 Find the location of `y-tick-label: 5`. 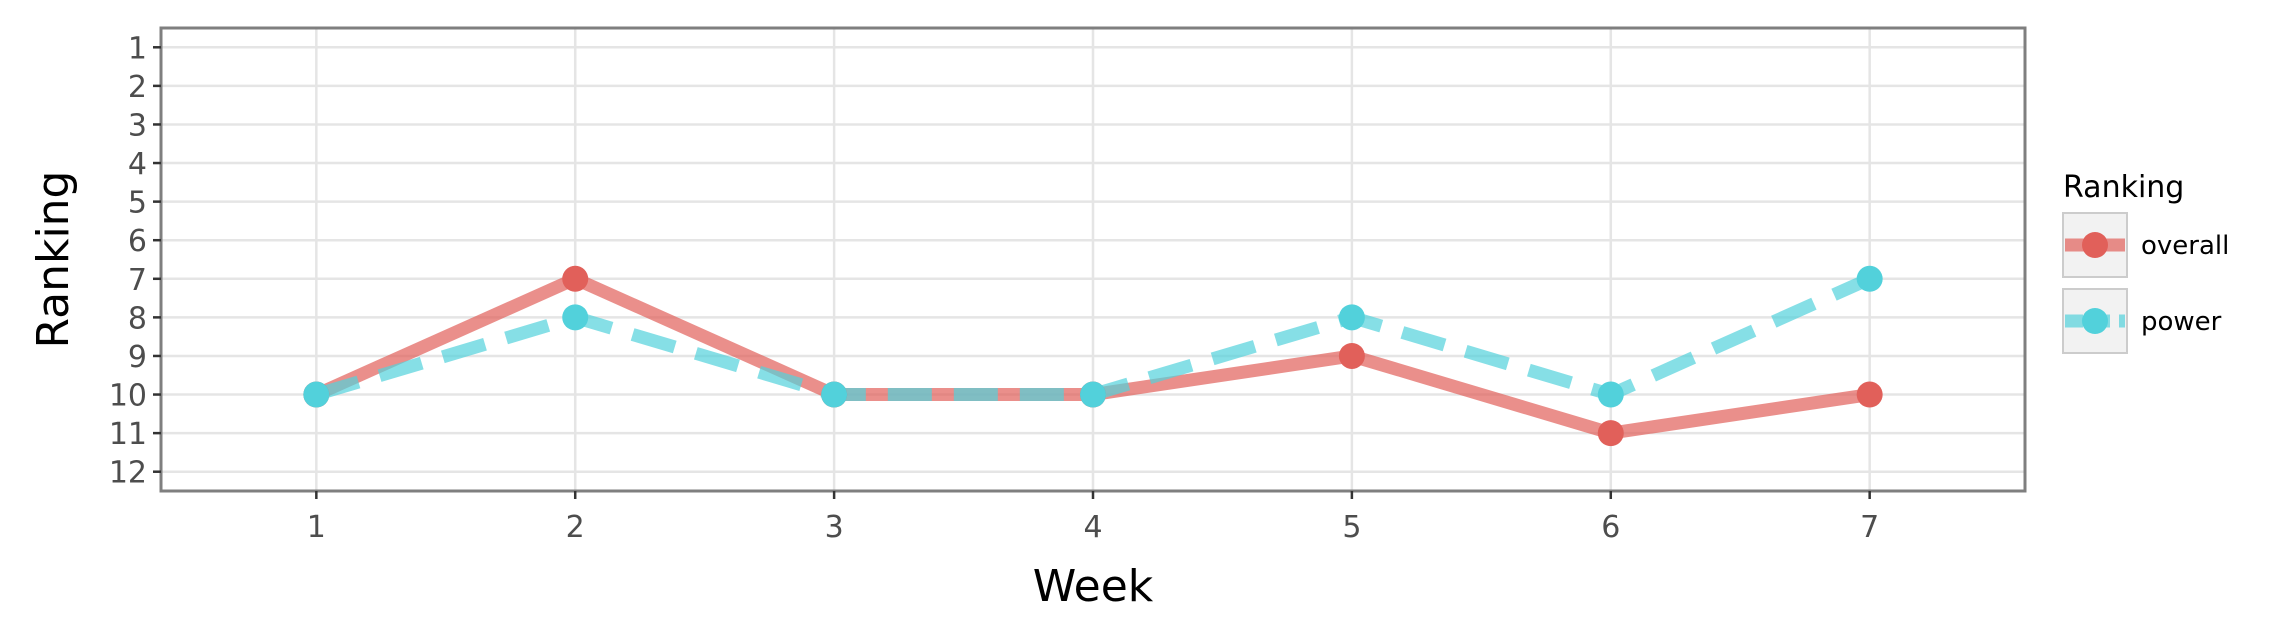

y-tick-label: 5 is located at coordinates (137, 203).